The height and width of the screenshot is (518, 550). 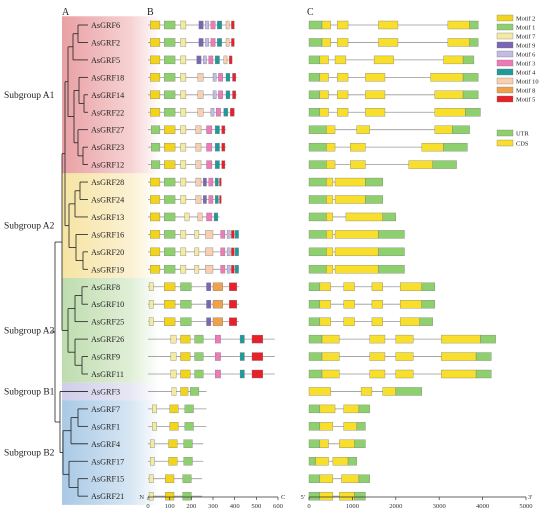 What do you see at coordinates (29, 96) in the screenshot?
I see `subgroup-label: Subgroup A1` at bounding box center [29, 96].